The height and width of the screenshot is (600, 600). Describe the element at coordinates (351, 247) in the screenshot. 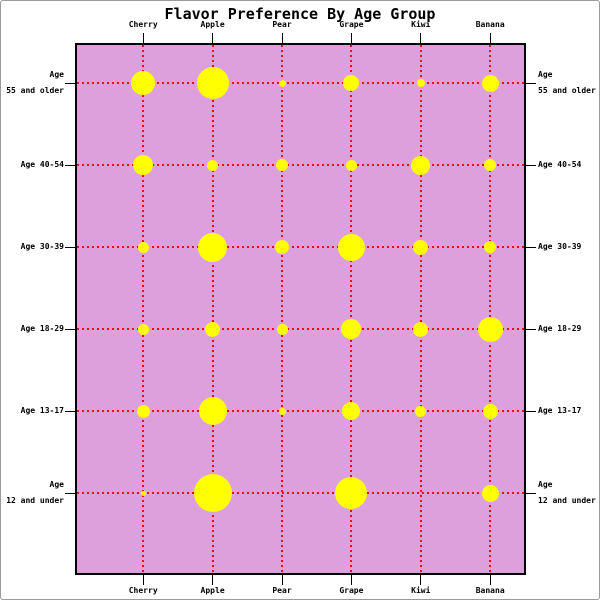

I see `bubble-grape-row3` at that location.